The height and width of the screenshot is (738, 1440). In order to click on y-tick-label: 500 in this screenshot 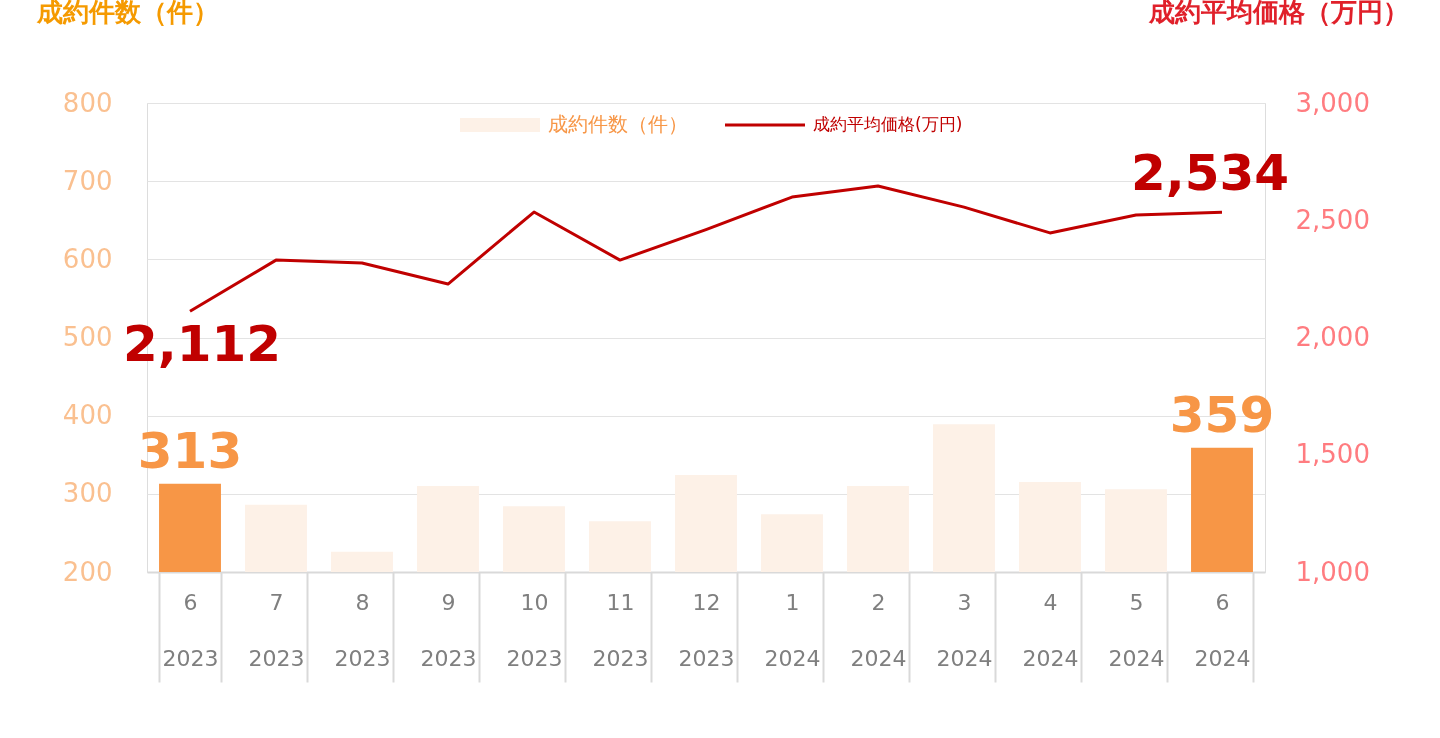, I will do `click(87, 337)`.